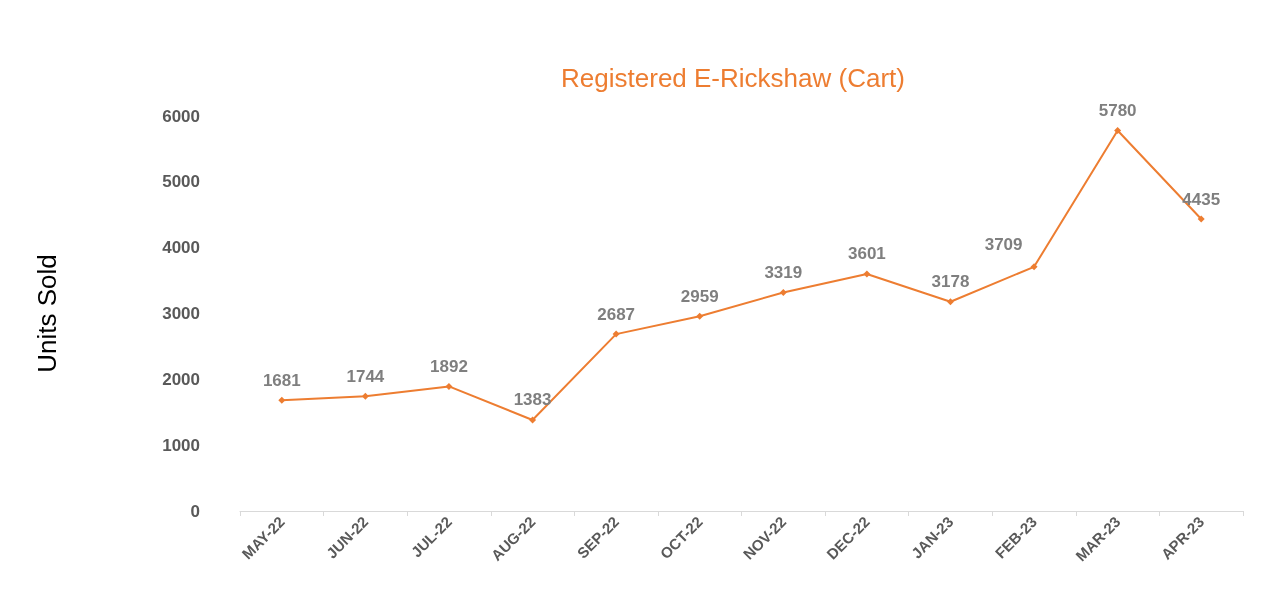 This screenshot has width=1281, height=614. What do you see at coordinates (47, 313) in the screenshot?
I see `y-axis-title: Units Sold` at bounding box center [47, 313].